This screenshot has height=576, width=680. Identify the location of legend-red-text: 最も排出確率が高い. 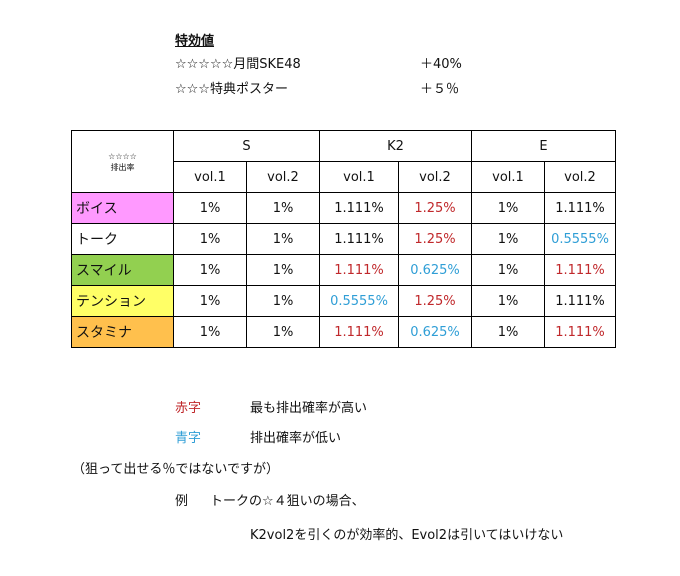
(309, 408).